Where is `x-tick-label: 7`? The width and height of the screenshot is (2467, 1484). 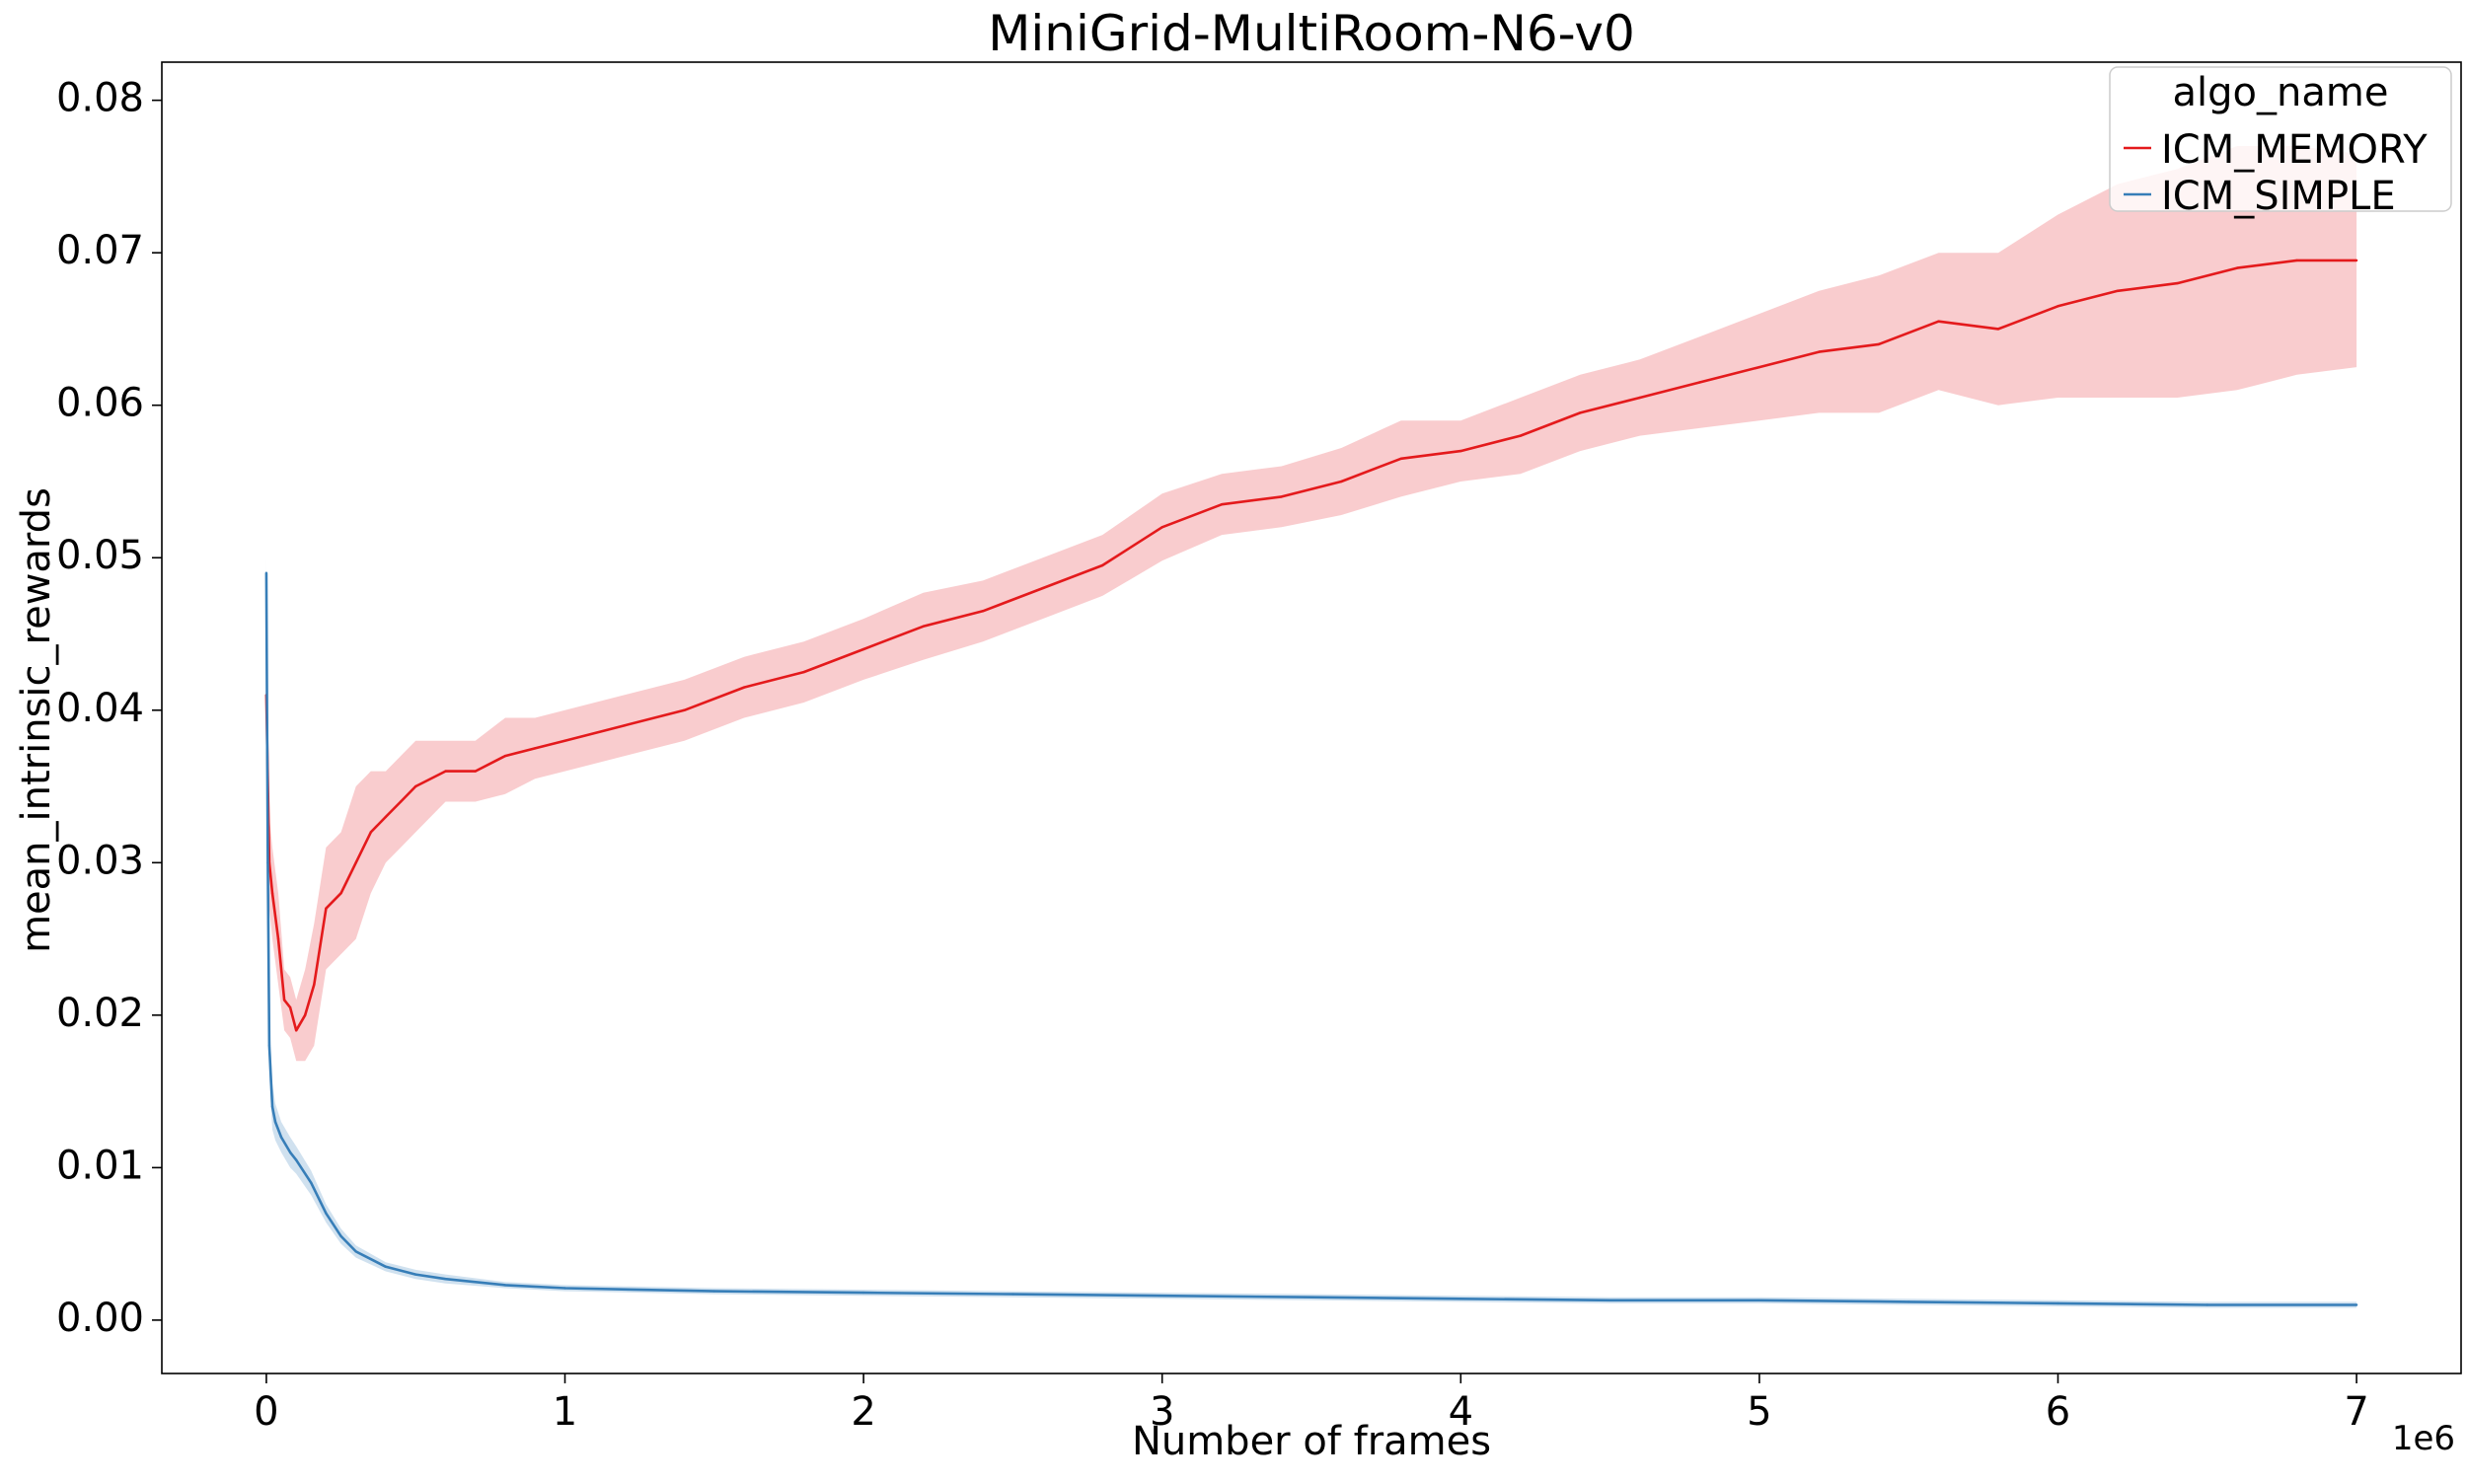
x-tick-label: 7 is located at coordinates (2356, 1412).